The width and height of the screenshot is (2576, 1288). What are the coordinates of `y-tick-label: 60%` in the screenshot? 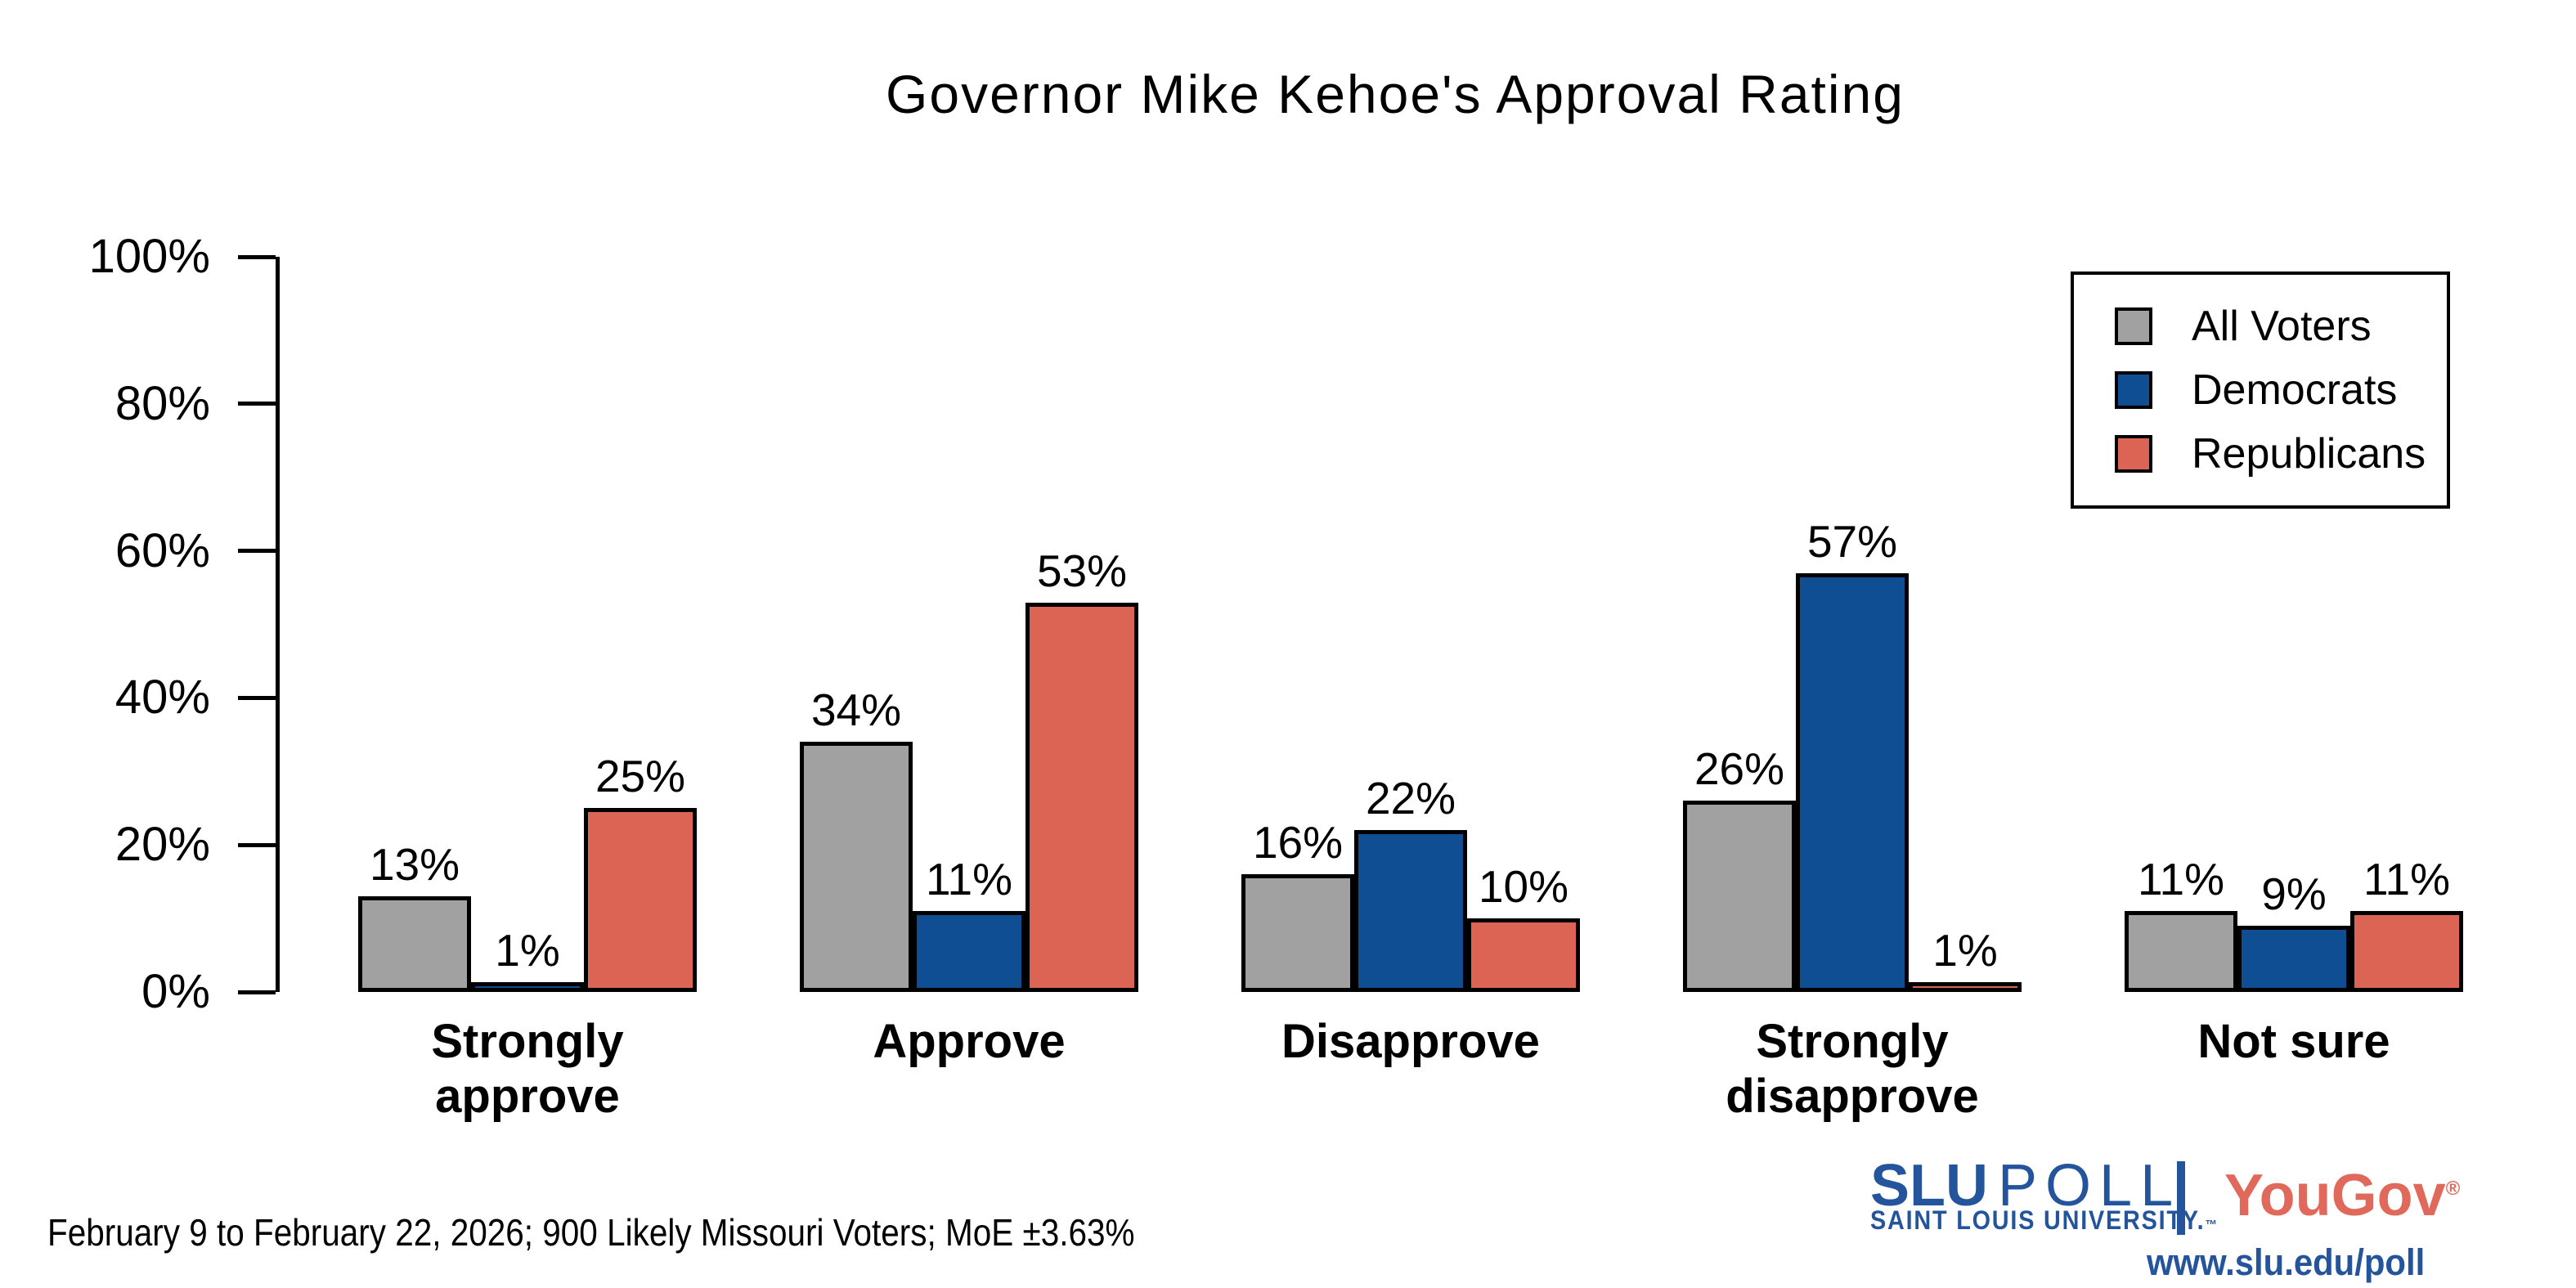 It's located at (162, 550).